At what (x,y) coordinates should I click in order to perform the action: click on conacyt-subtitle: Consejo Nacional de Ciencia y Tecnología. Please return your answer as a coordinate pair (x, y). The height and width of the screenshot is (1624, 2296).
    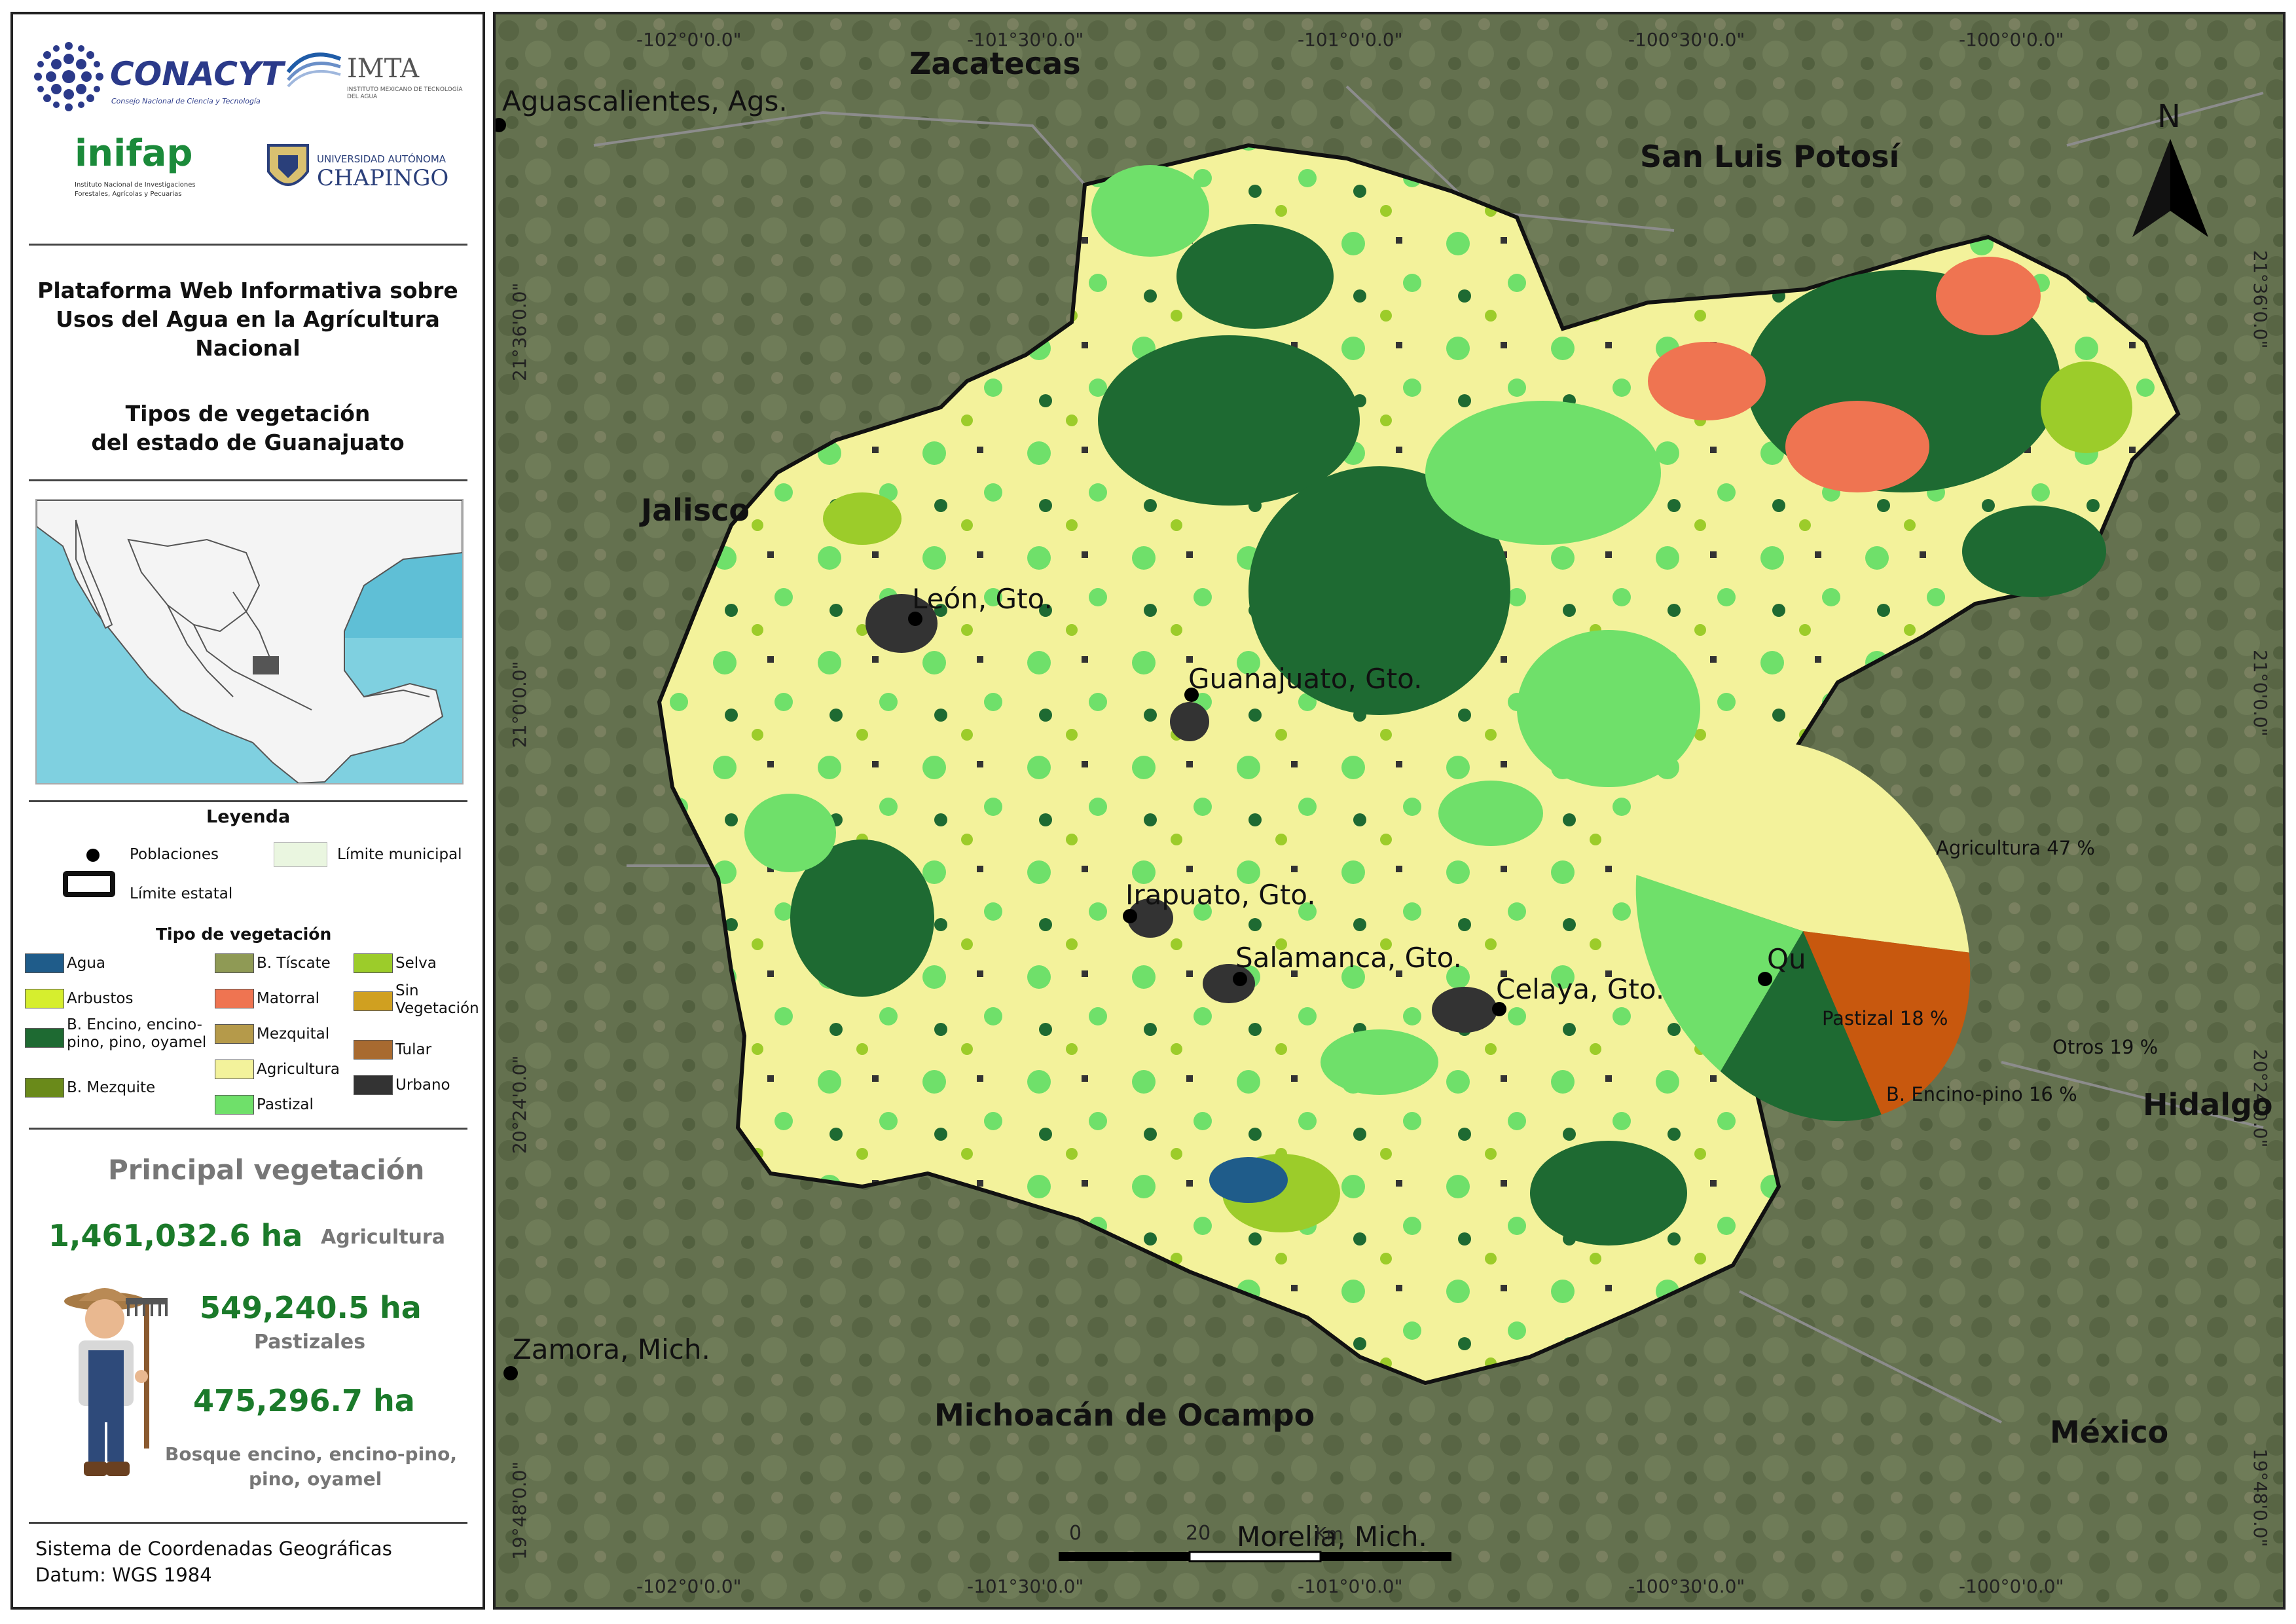
    Looking at the image, I should click on (186, 101).